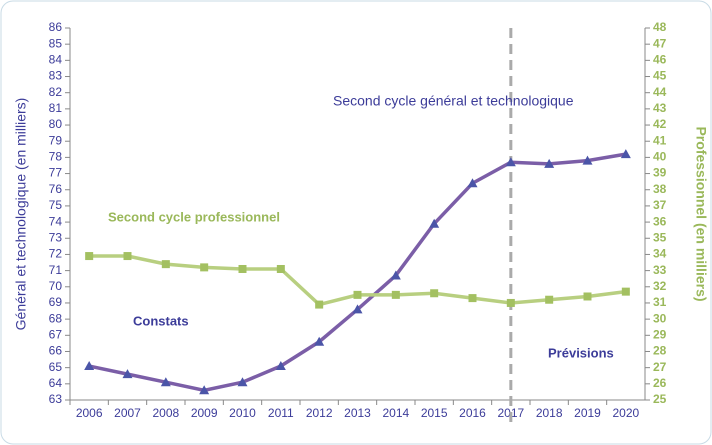 This screenshot has width=712, height=445. Describe the element at coordinates (660, 351) in the screenshot. I see `y2-tick-label: 28` at that location.